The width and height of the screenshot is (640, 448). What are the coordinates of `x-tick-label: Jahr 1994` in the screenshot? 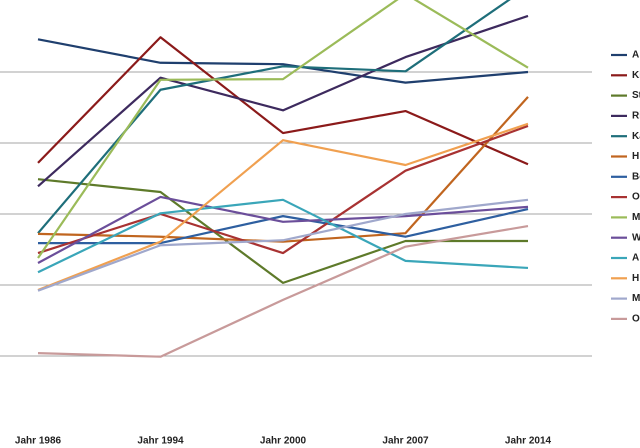 It's located at (160, 441).